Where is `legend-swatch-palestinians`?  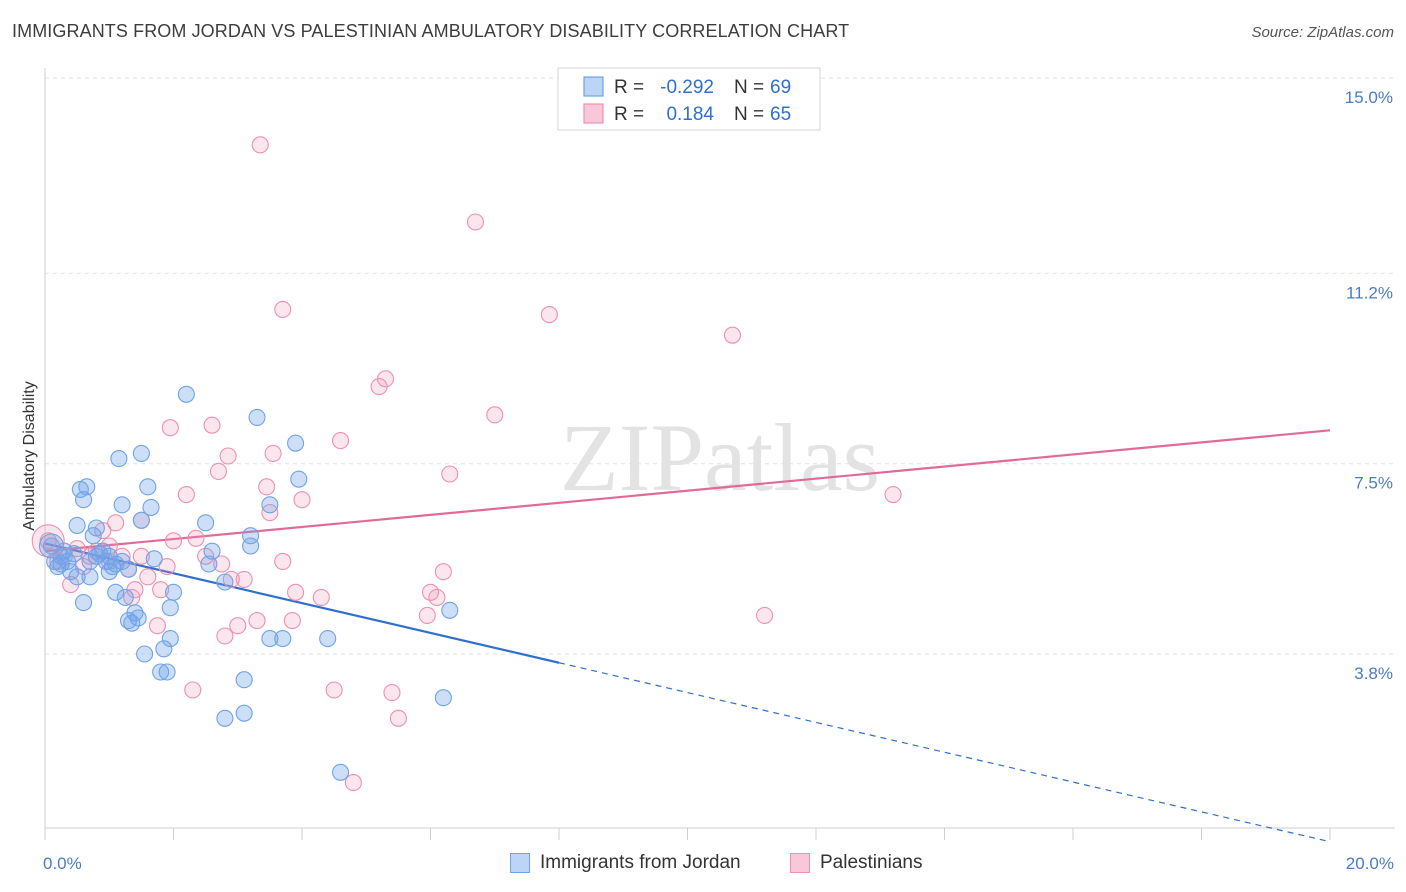
legend-swatch-palestinians is located at coordinates (593, 113).